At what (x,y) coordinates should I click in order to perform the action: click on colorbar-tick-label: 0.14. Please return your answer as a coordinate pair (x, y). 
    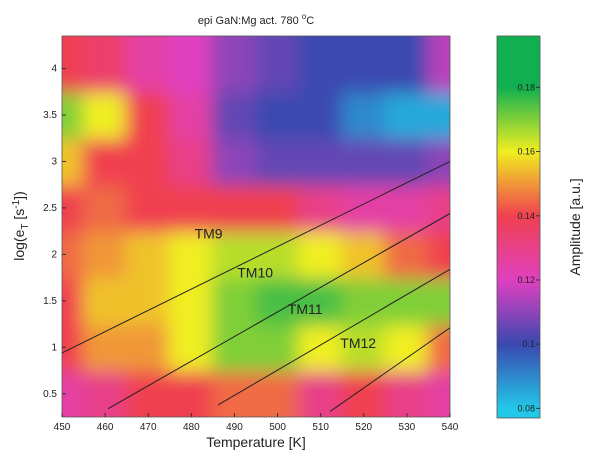
    Looking at the image, I should click on (526, 216).